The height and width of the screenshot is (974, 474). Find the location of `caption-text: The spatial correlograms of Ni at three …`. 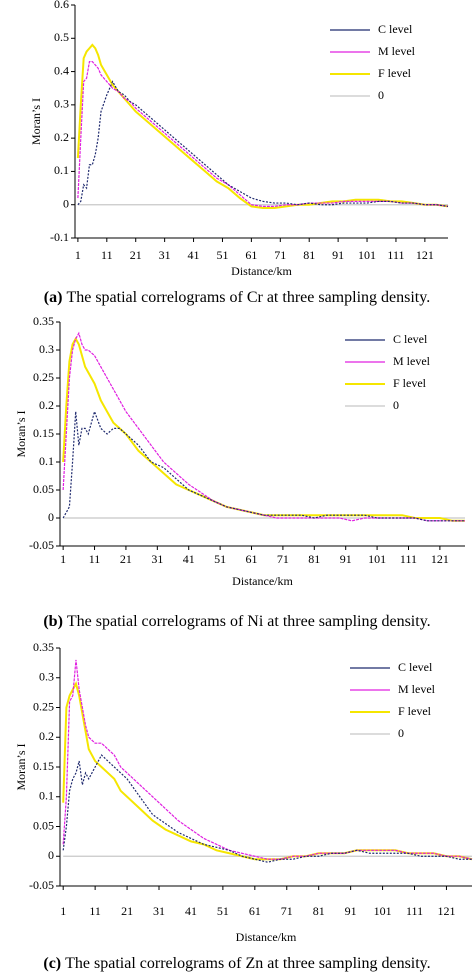

caption-text: The spatial correlograms of Ni at three … is located at coordinates (249, 621).